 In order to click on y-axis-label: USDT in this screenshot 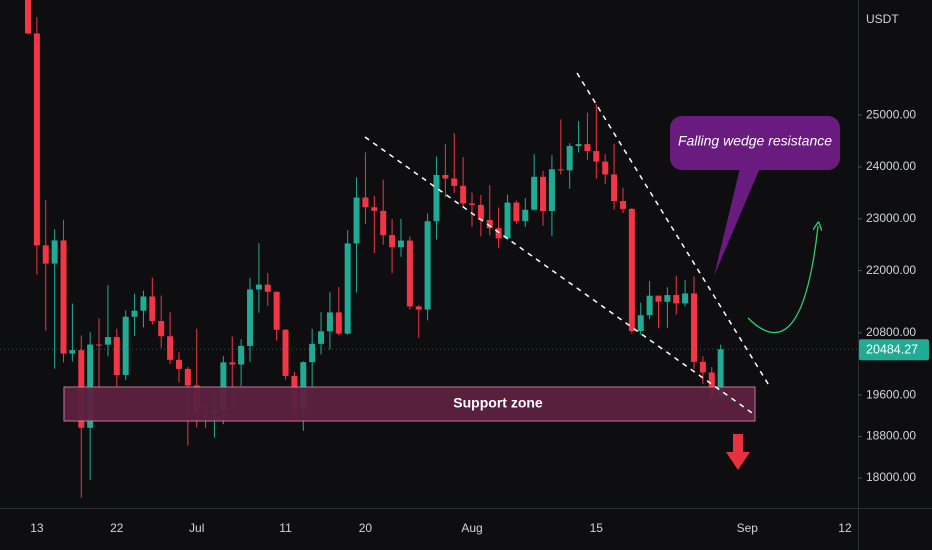, I will do `click(882, 19)`.